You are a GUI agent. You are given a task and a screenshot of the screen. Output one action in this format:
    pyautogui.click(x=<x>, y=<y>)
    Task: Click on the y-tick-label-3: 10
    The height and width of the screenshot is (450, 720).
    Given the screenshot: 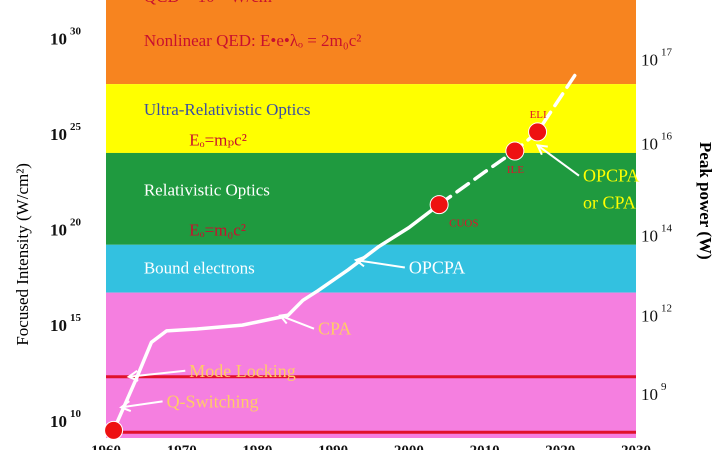 What is the action you would take?
    pyautogui.click(x=58, y=325)
    